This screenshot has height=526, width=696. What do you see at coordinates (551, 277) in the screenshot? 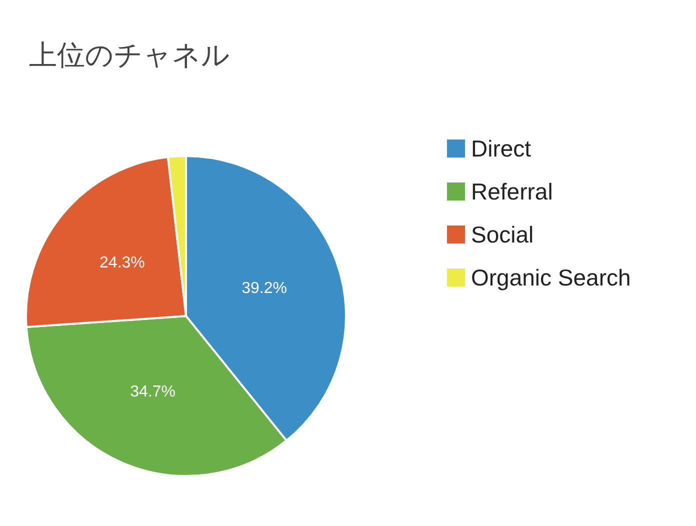
I see `legend-label: Organic Search` at bounding box center [551, 277].